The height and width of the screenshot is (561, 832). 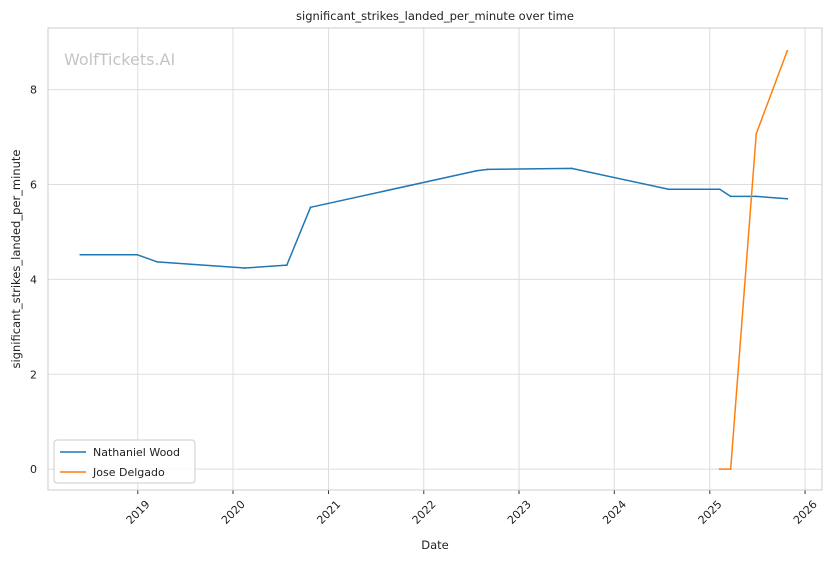 I want to click on y-tick-label: 0, so click(x=33, y=469).